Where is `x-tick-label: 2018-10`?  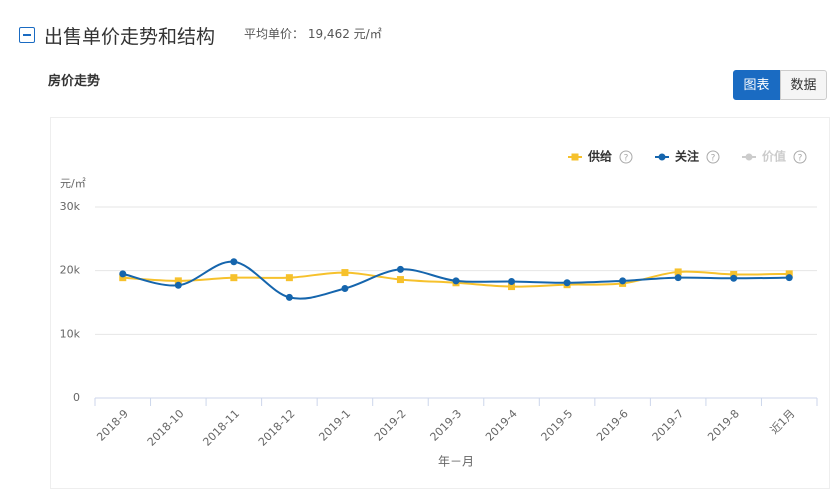 x-tick-label: 2018-10 is located at coordinates (166, 428).